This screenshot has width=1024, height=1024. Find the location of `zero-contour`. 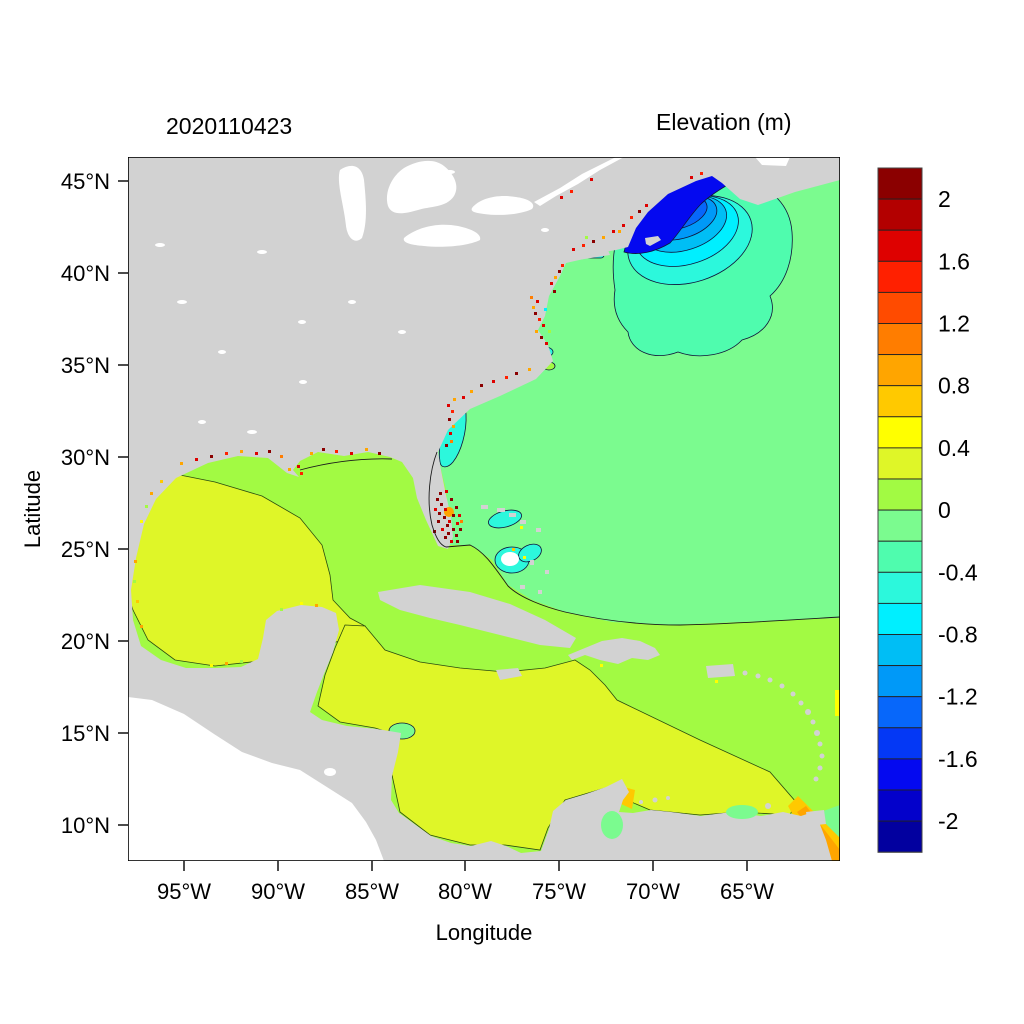

zero-contour is located at coordinates (634, 538).